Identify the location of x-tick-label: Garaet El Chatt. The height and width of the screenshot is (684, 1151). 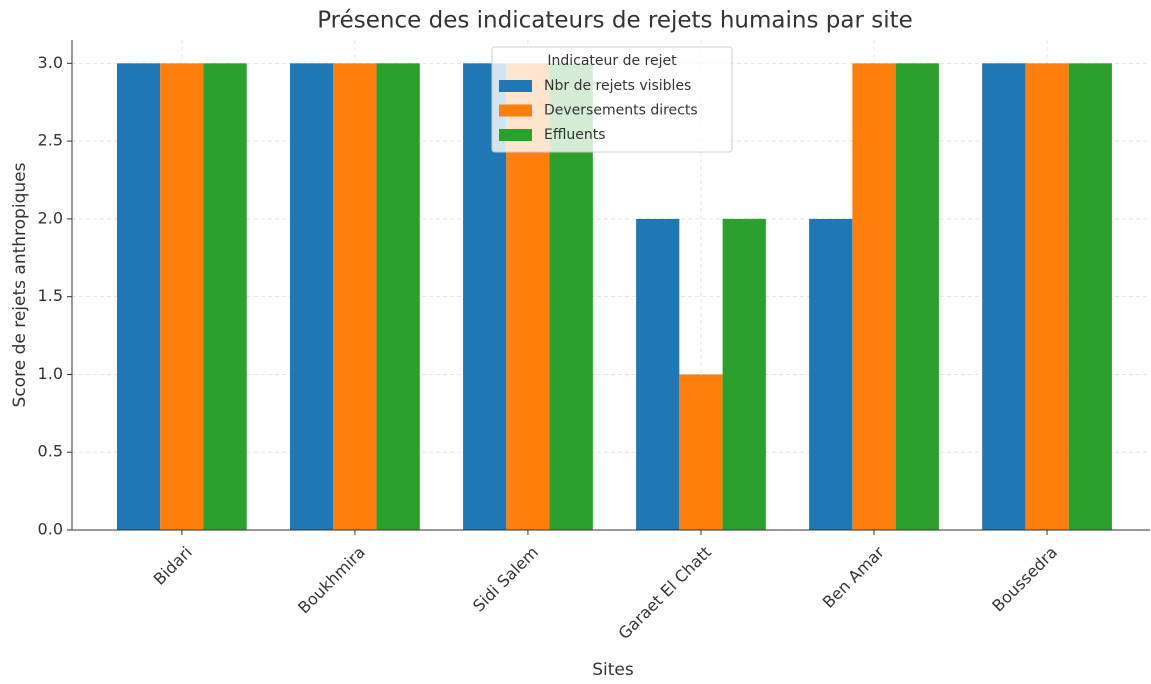
(665, 593).